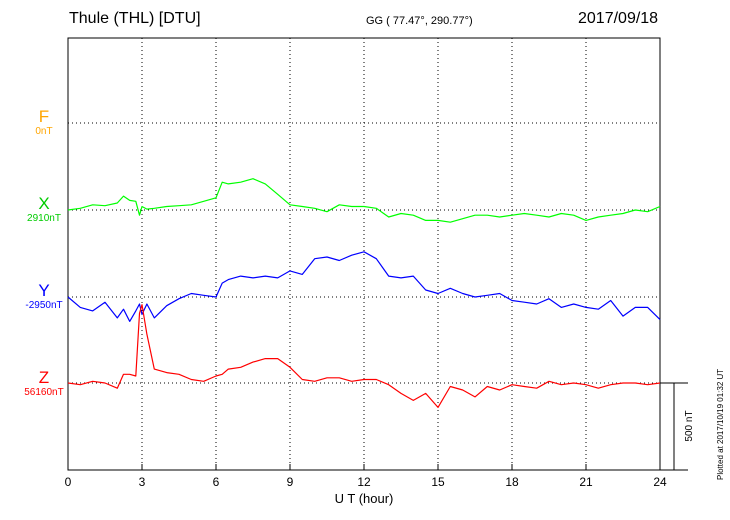  Describe the element at coordinates (364, 200) in the screenshot. I see `trace-x` at that location.